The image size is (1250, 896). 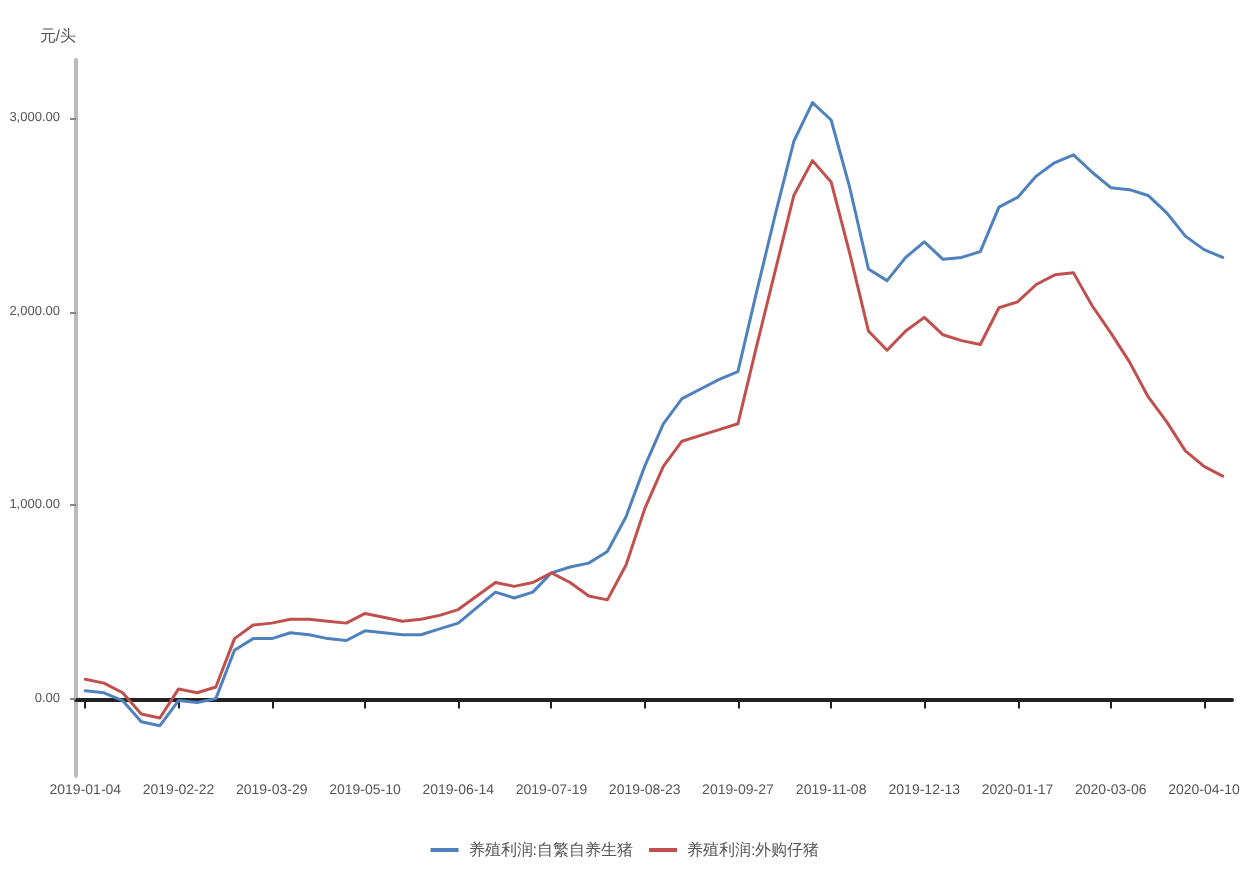 What do you see at coordinates (551, 850) in the screenshot?
I see `legend-label: 养殖利润:自繁自养生猪` at bounding box center [551, 850].